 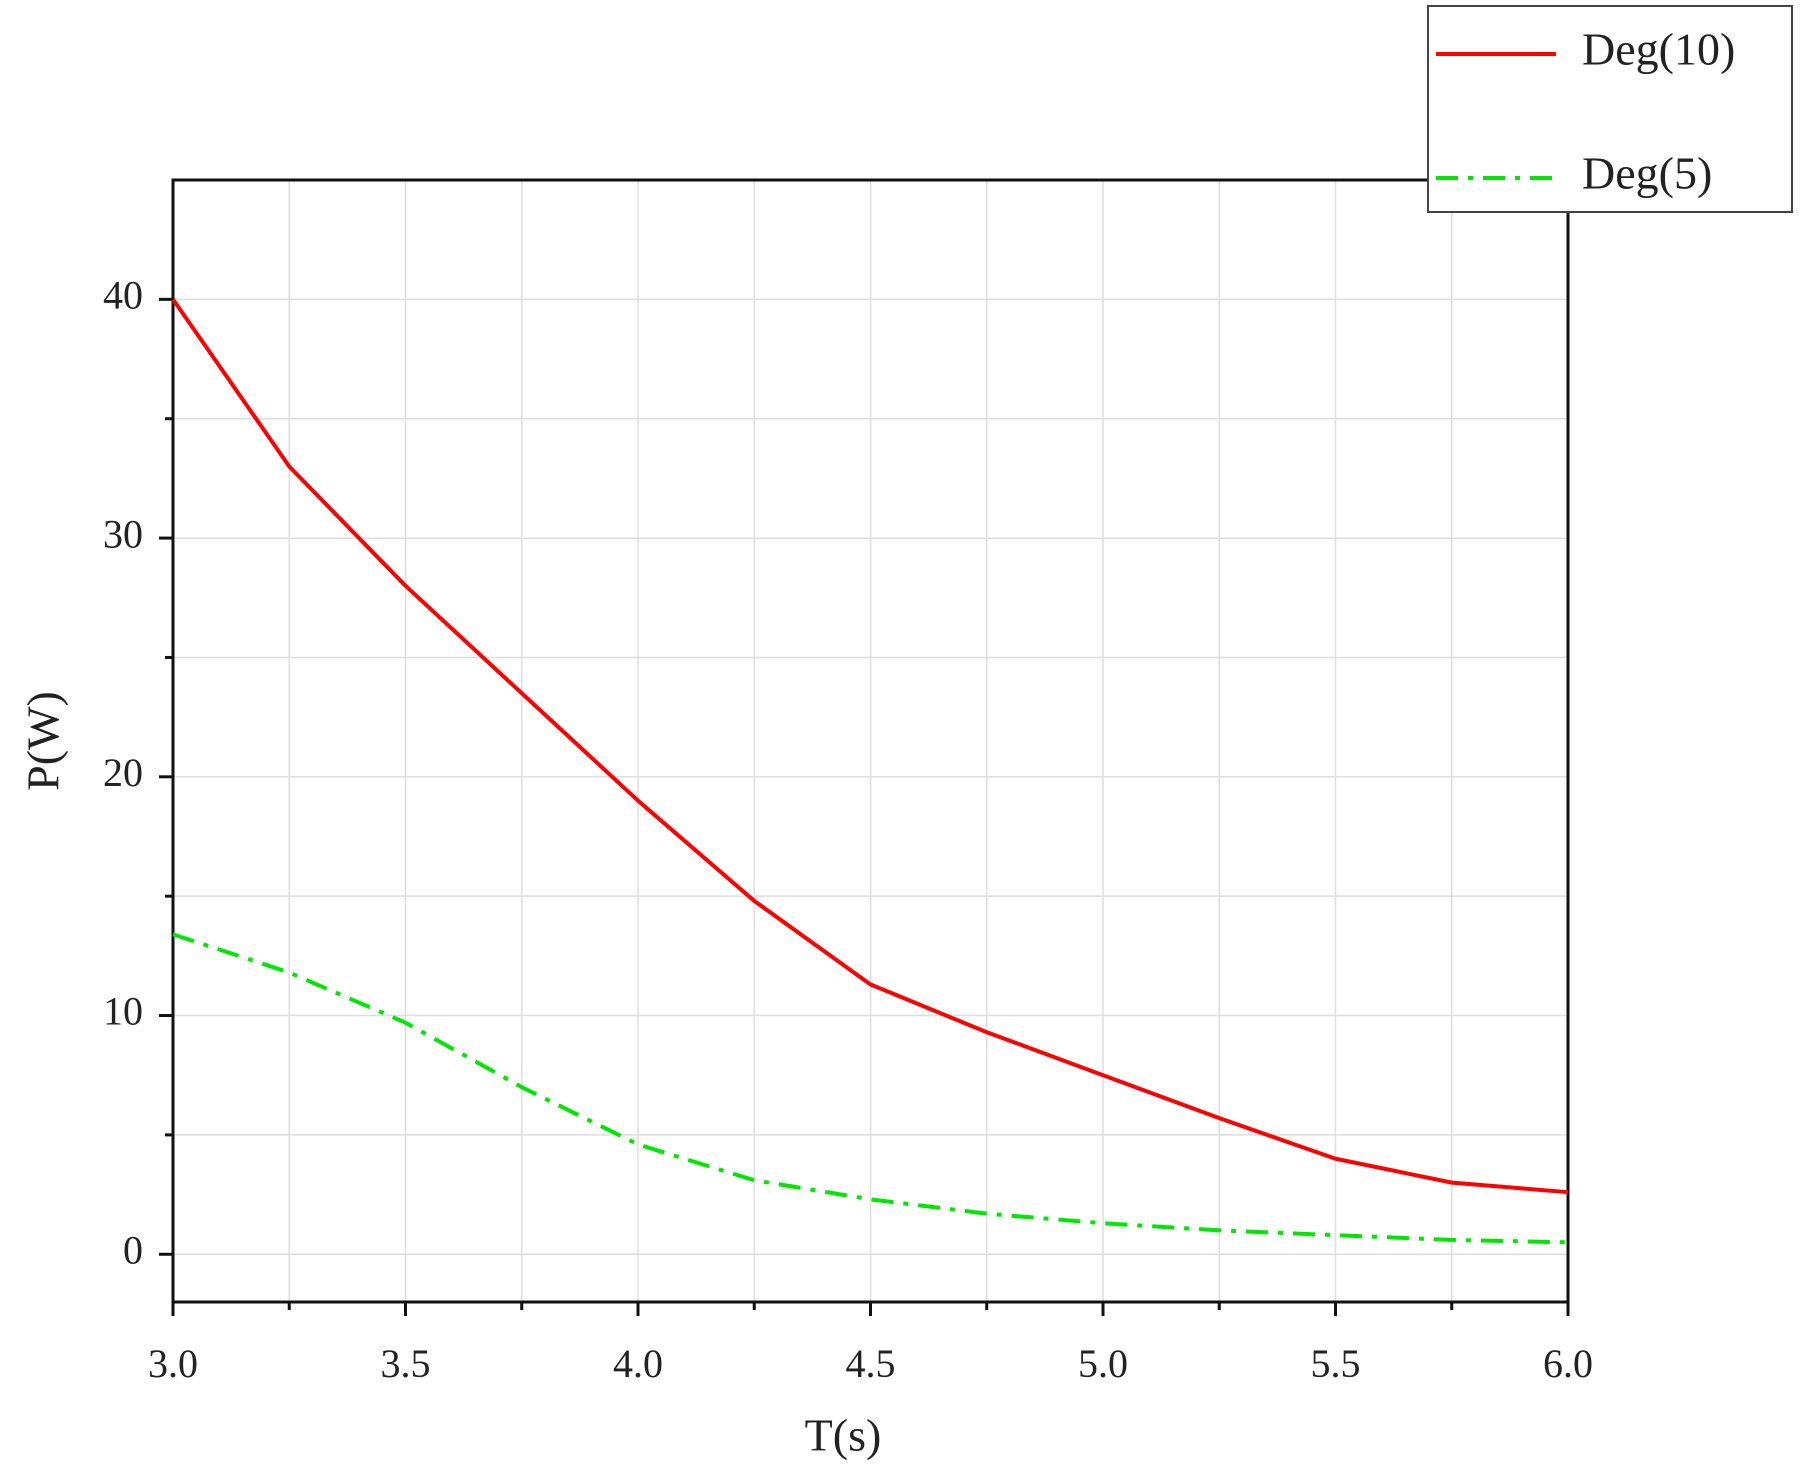 What do you see at coordinates (123, 1011) in the screenshot?
I see `y-tick-label: 10` at bounding box center [123, 1011].